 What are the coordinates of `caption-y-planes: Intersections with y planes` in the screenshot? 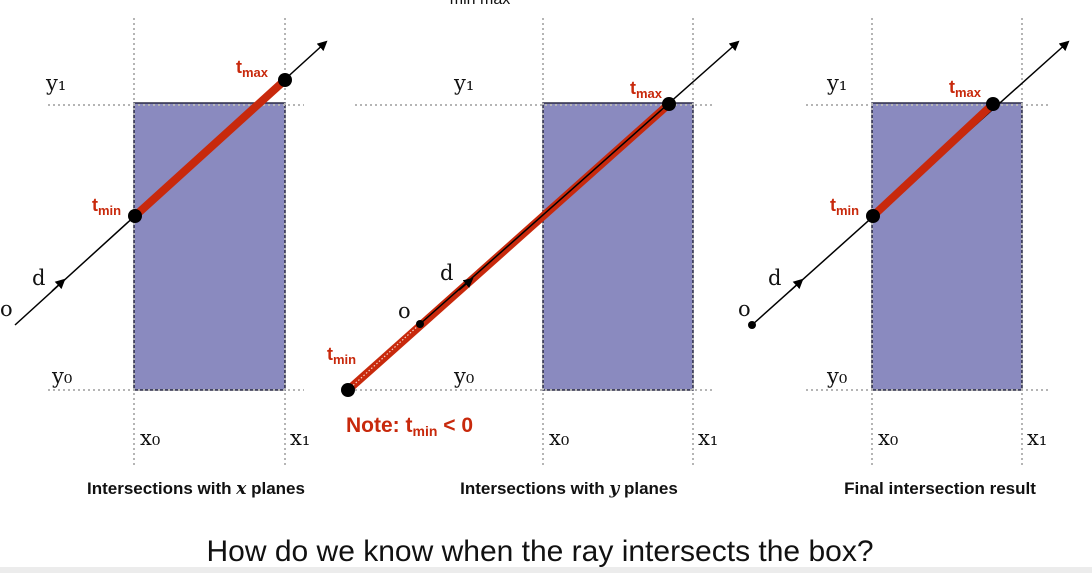 It's located at (569, 489).